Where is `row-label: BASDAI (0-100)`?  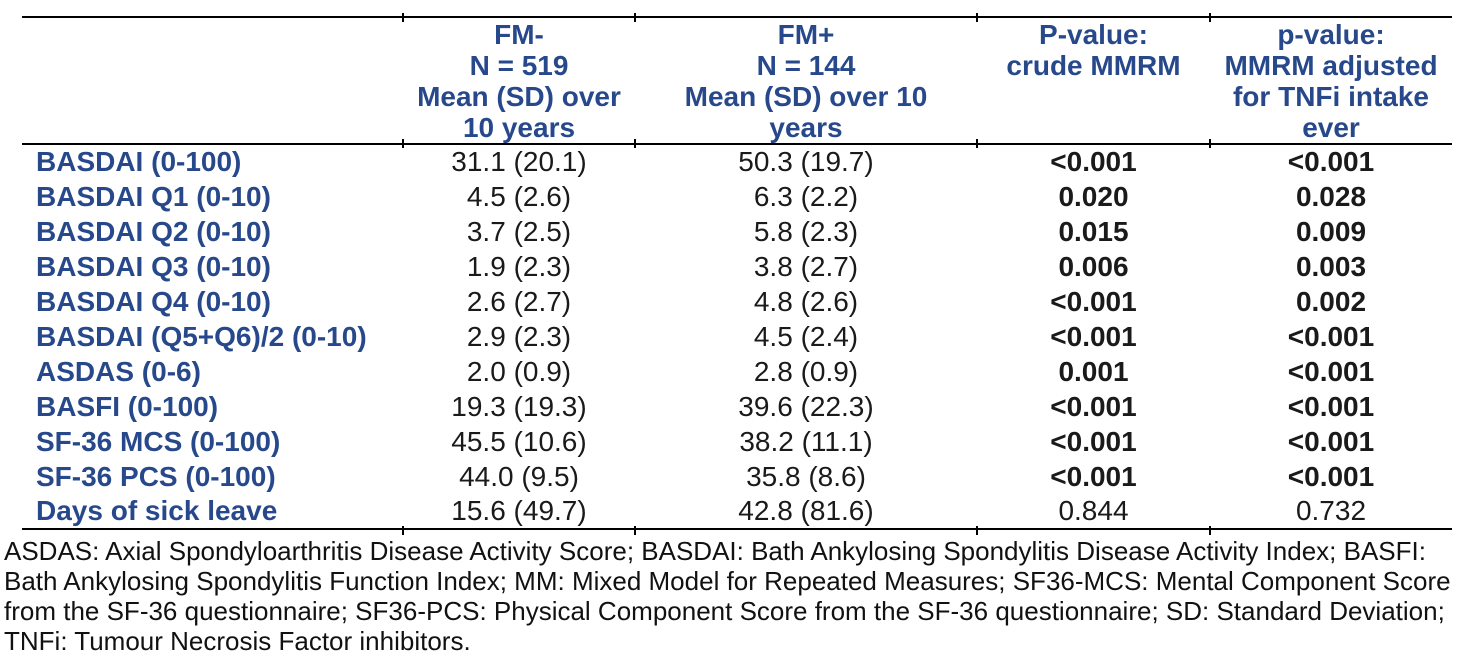 row-label: BASDAI (0-100) is located at coordinates (139, 161).